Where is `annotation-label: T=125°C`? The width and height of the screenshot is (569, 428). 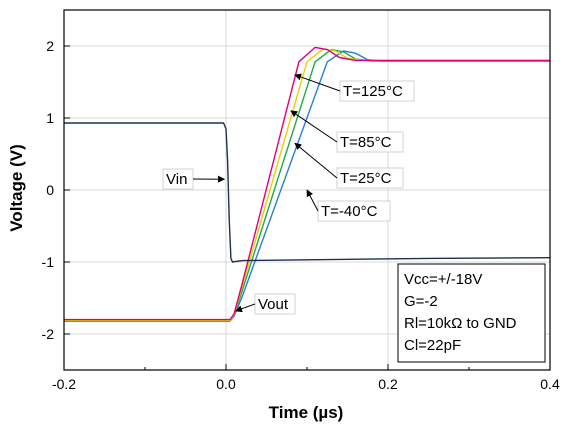 annotation-label: T=125°C is located at coordinates (373, 91).